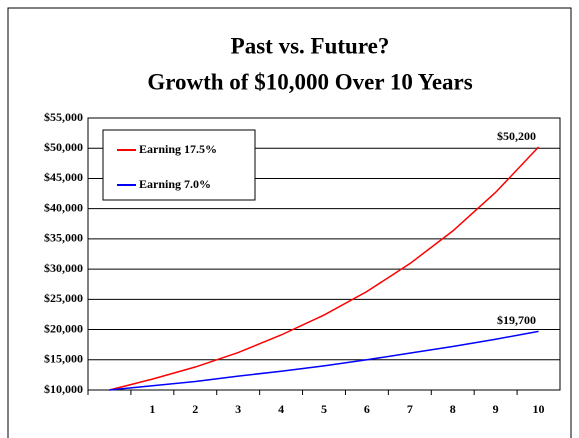 The image size is (579, 438). I want to click on y-tick-label: $40,000, so click(63, 207).